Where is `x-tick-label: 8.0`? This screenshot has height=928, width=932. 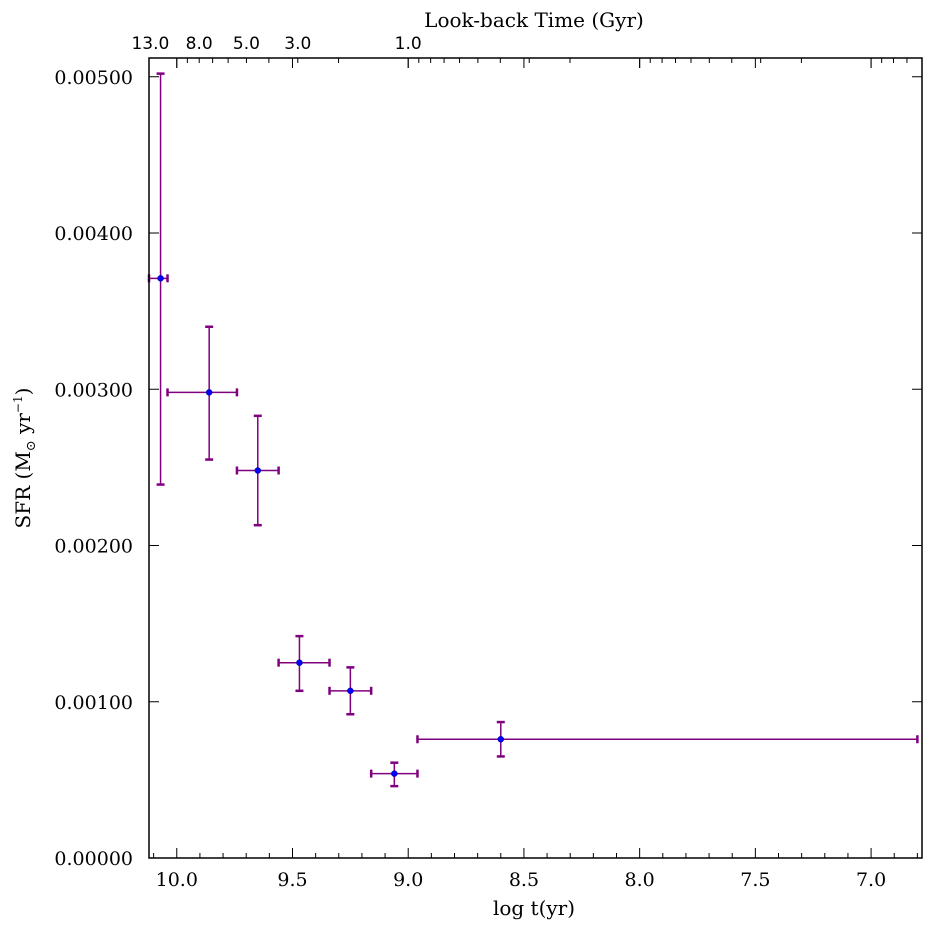
x-tick-label: 8.0 is located at coordinates (640, 880).